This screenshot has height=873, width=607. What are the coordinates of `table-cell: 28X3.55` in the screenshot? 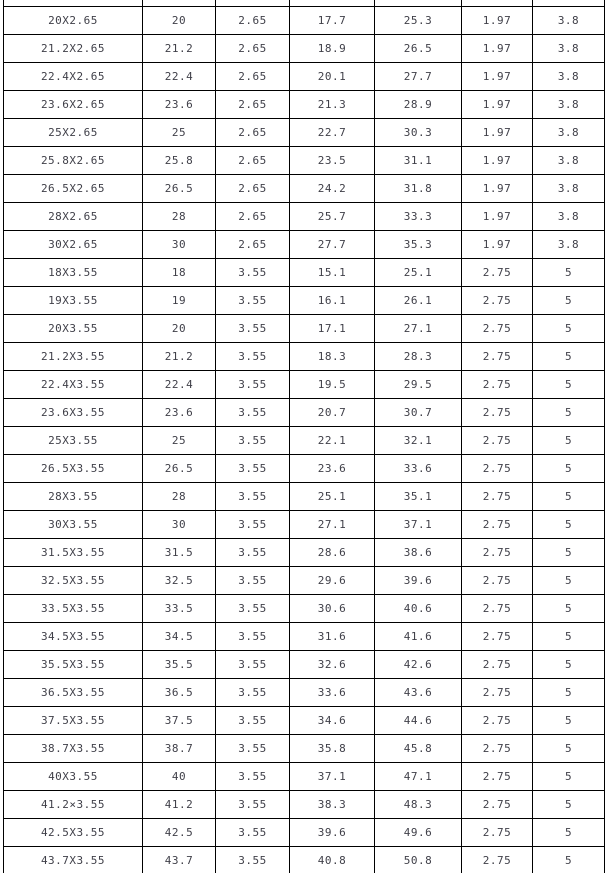 It's located at (73, 496).